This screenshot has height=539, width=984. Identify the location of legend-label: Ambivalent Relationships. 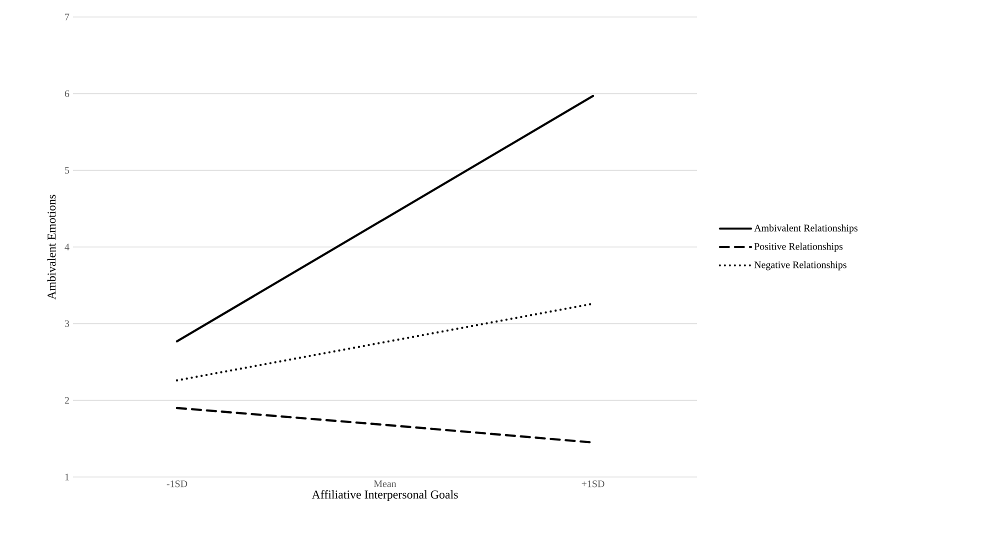
(806, 229).